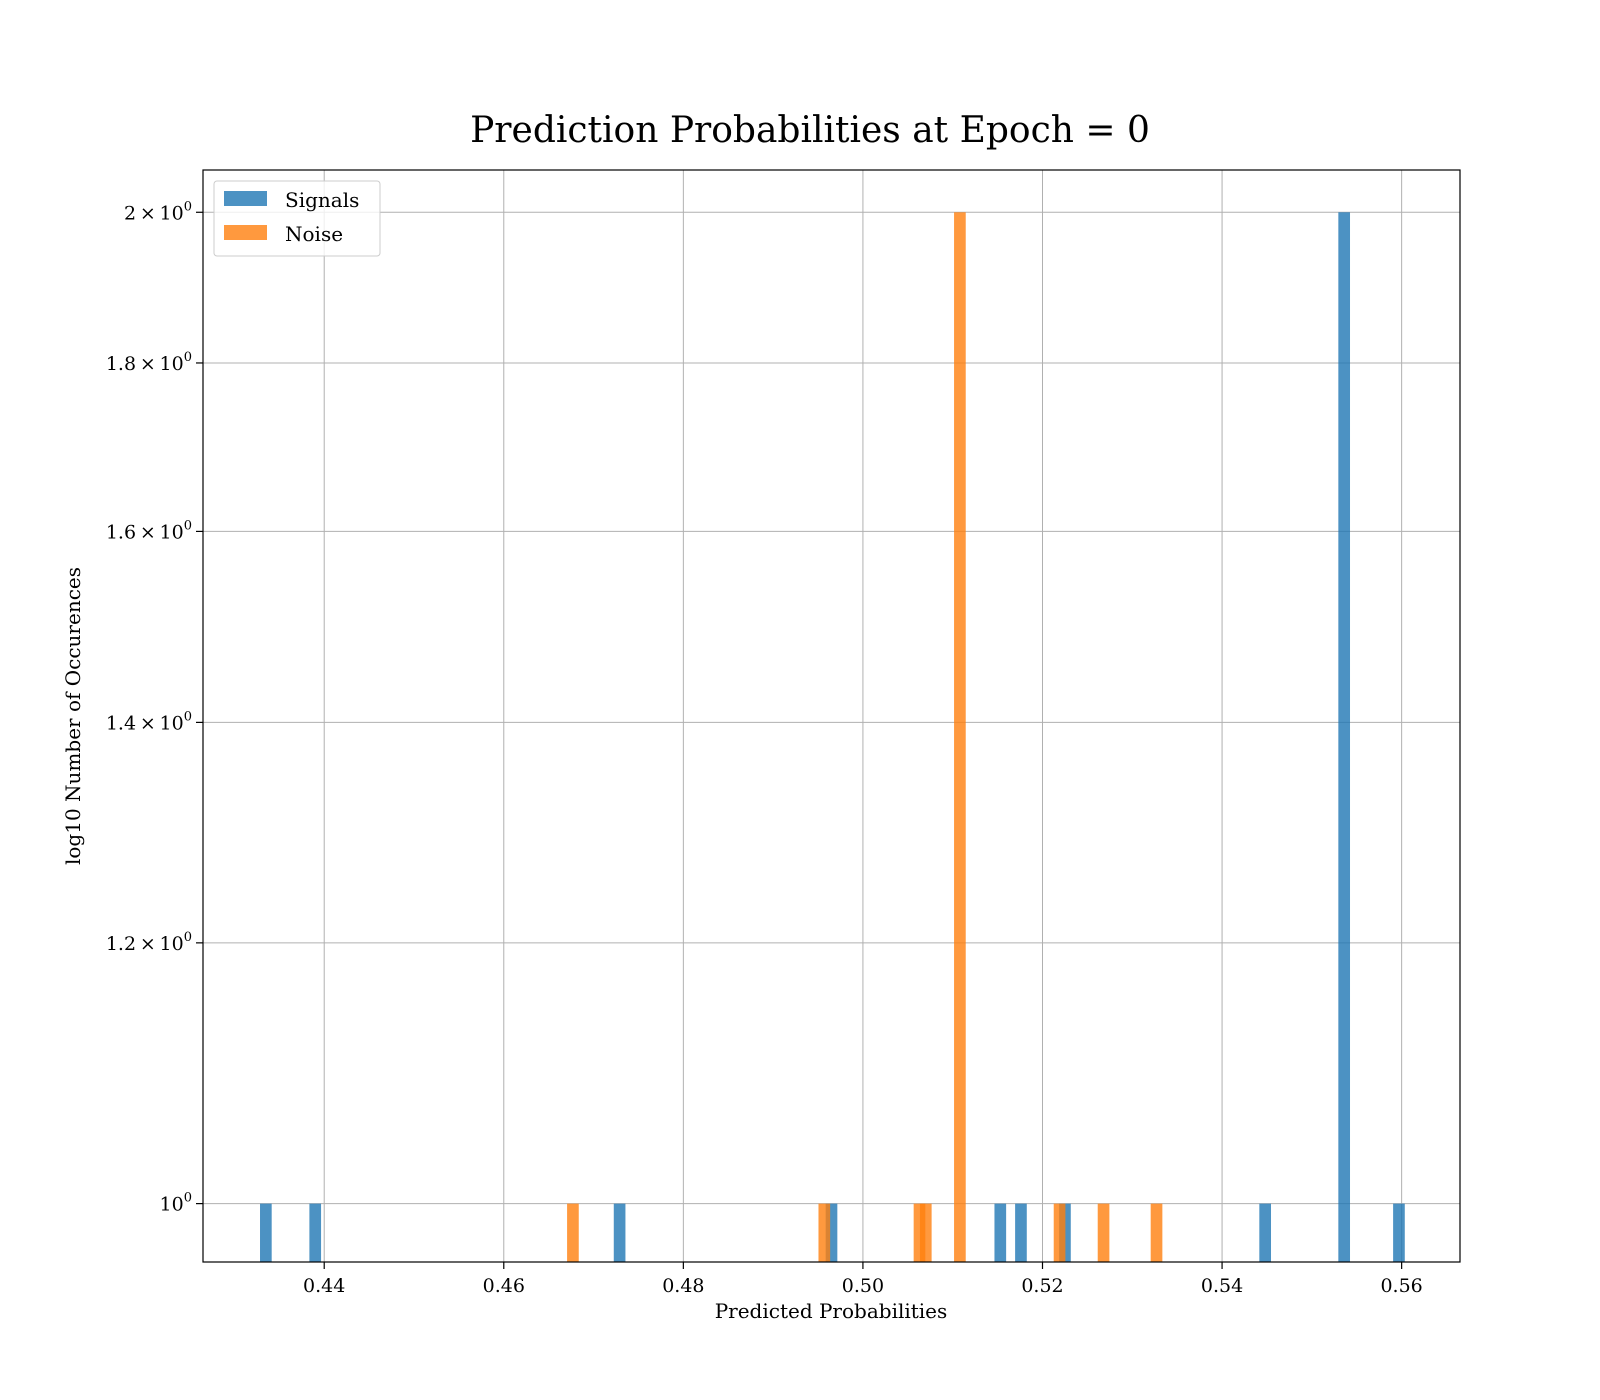  Describe the element at coordinates (149, 362) in the screenshot. I see `y-tick-label: 1.8 × 100` at that location.